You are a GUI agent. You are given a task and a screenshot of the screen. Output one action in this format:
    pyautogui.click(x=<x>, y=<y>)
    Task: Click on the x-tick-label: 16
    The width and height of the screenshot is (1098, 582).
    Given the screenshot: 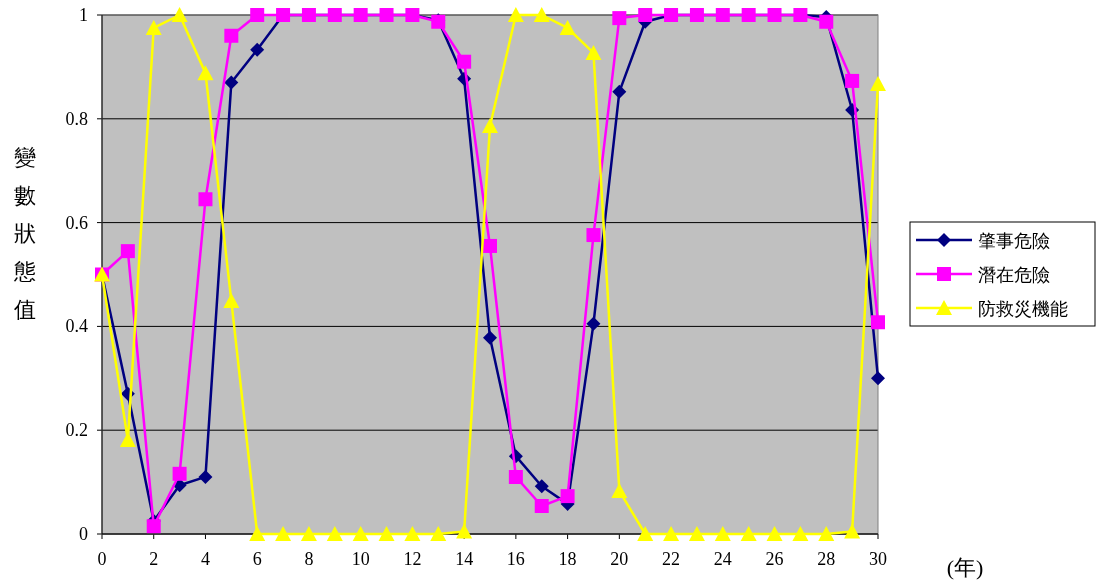 What is the action you would take?
    pyautogui.click(x=515, y=559)
    